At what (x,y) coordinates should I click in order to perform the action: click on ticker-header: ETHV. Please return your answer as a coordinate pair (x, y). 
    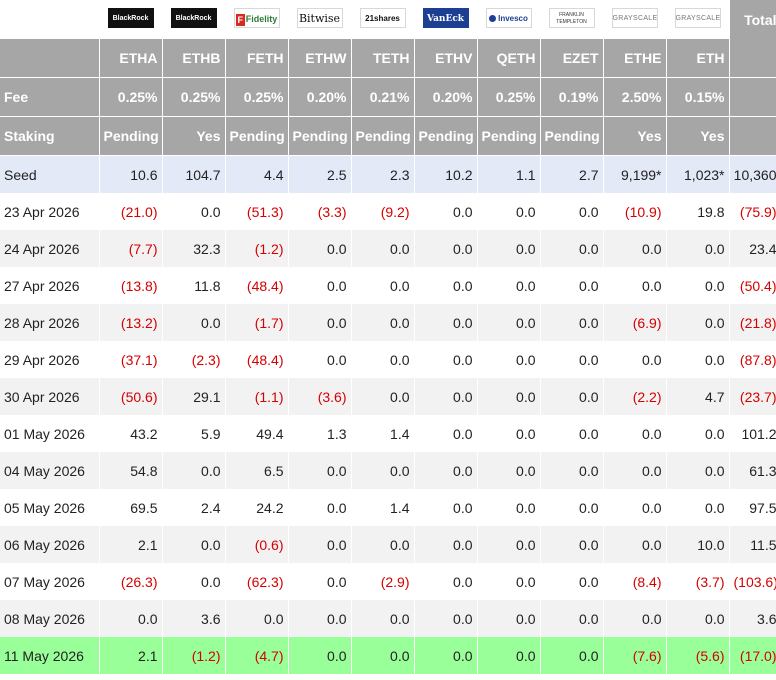
    Looking at the image, I should click on (446, 58).